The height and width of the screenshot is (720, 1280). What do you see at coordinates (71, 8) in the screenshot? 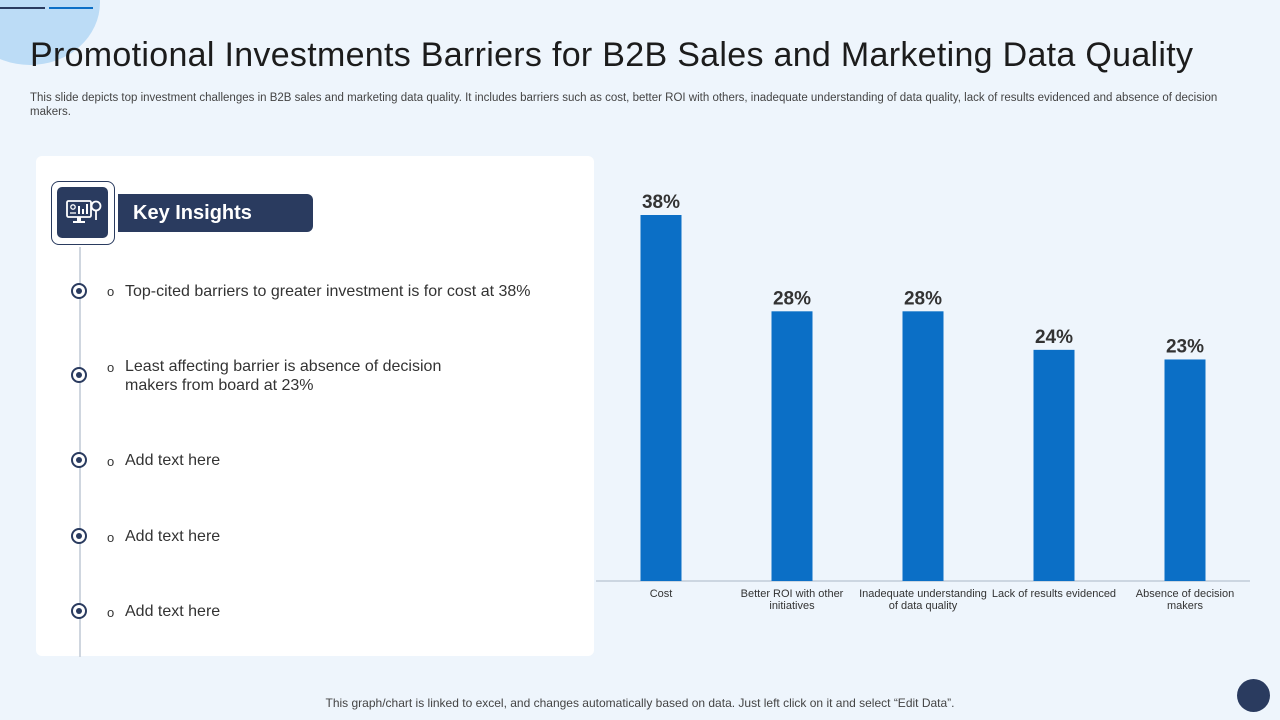
I see `decorative-line-blue` at bounding box center [71, 8].